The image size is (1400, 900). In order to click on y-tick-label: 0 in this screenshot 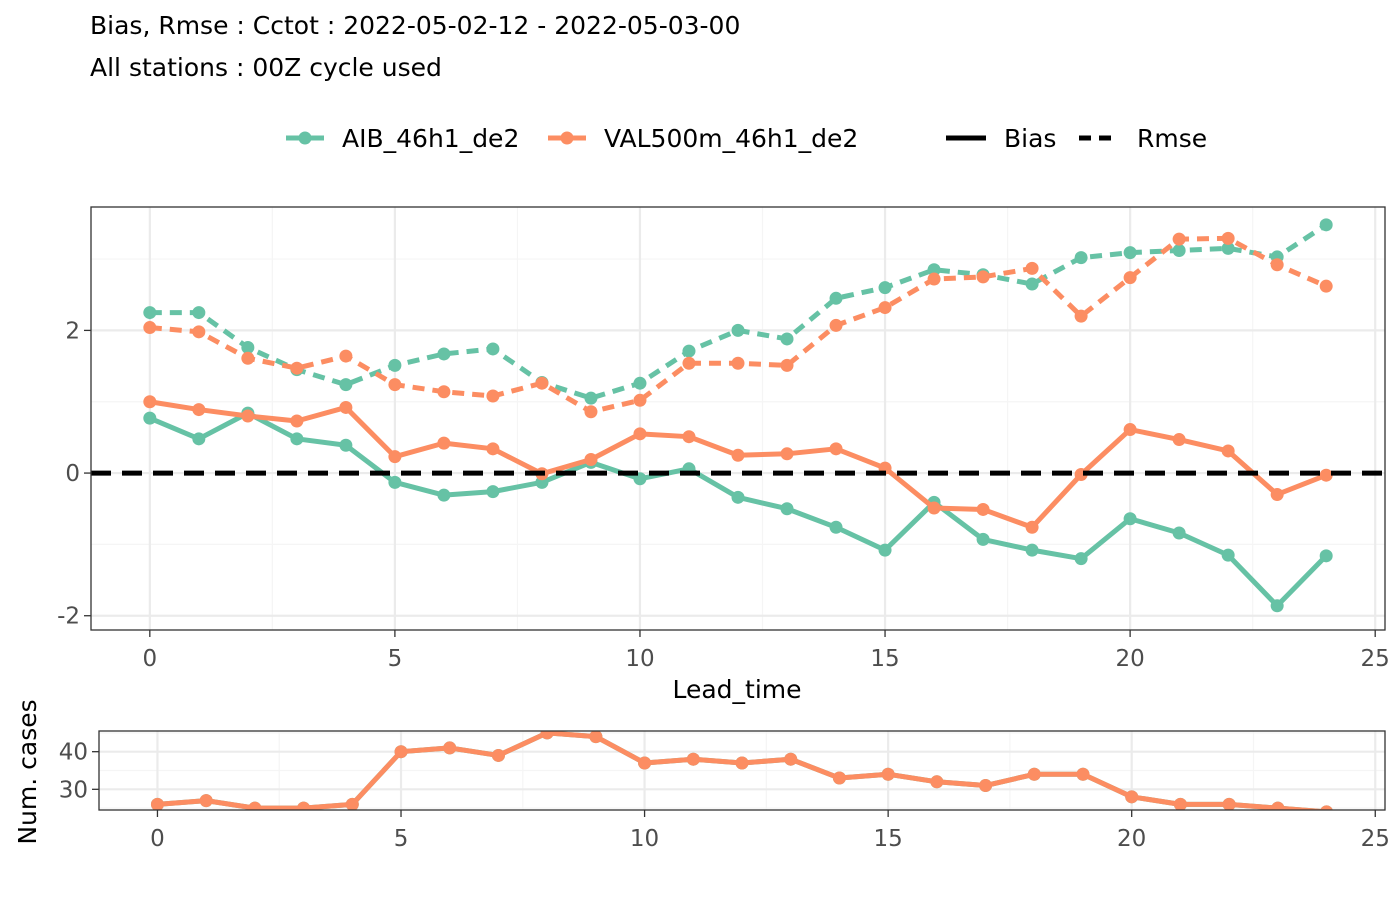, I will do `click(72, 474)`.